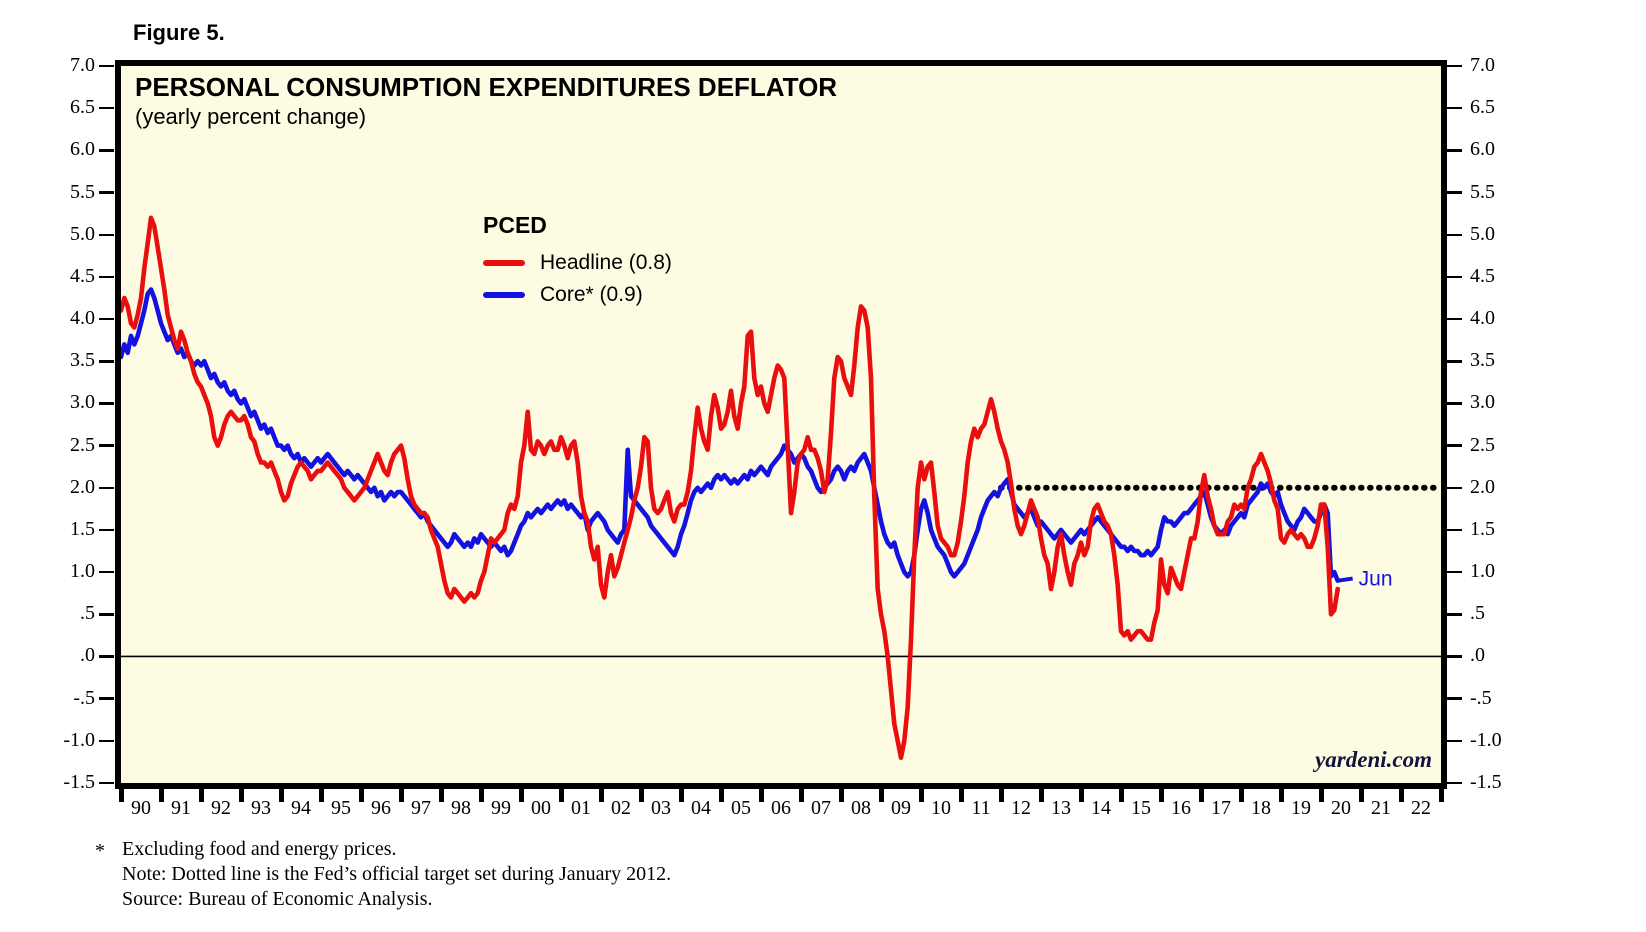  I want to click on y-tick-label-right: 1.5, so click(1482, 528).